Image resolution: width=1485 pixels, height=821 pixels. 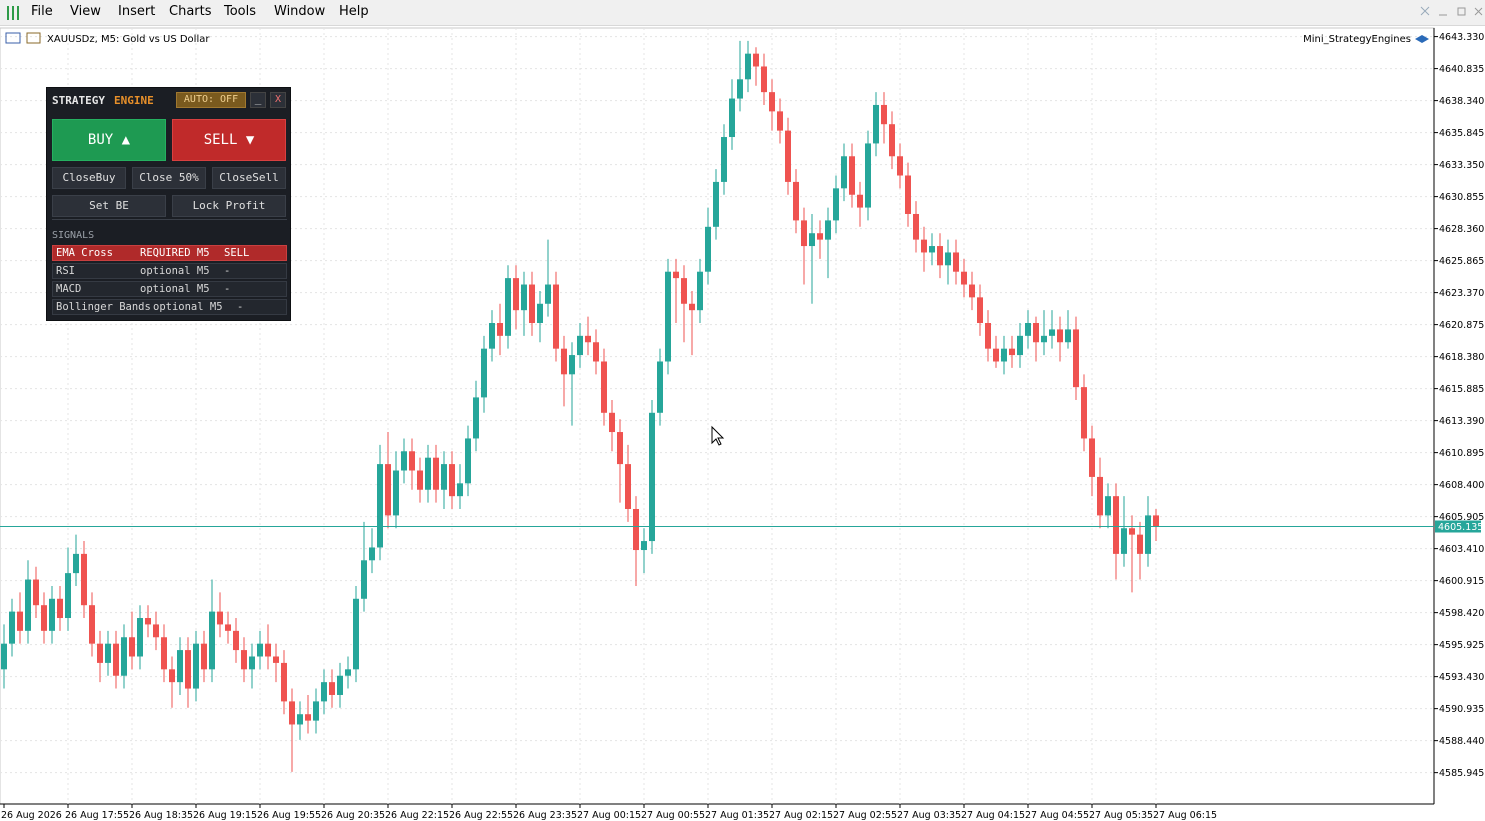 I want to click on x-tick-label: 27 Aug 04:15, so click(x=993, y=815).